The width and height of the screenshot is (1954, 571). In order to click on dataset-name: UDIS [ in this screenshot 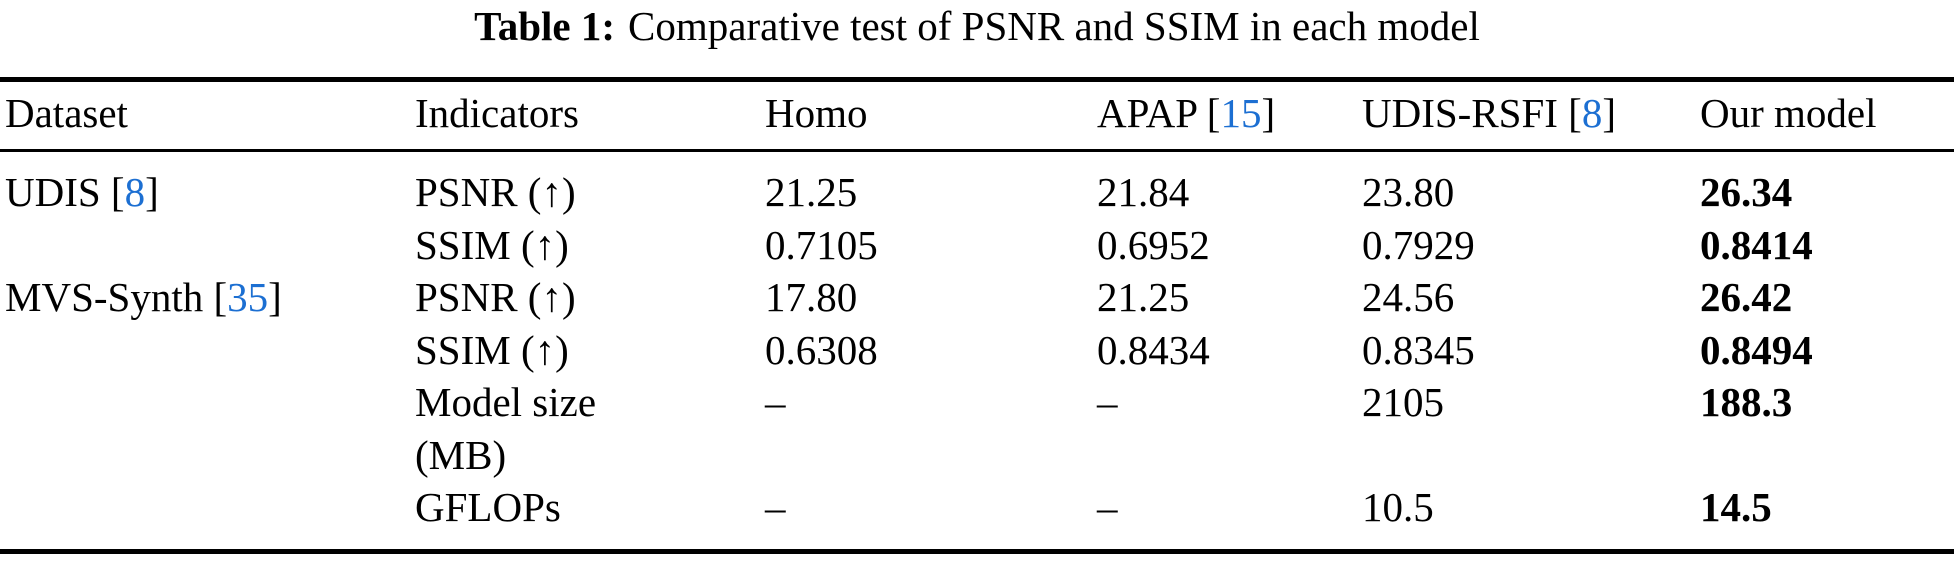, I will do `click(65, 192)`.